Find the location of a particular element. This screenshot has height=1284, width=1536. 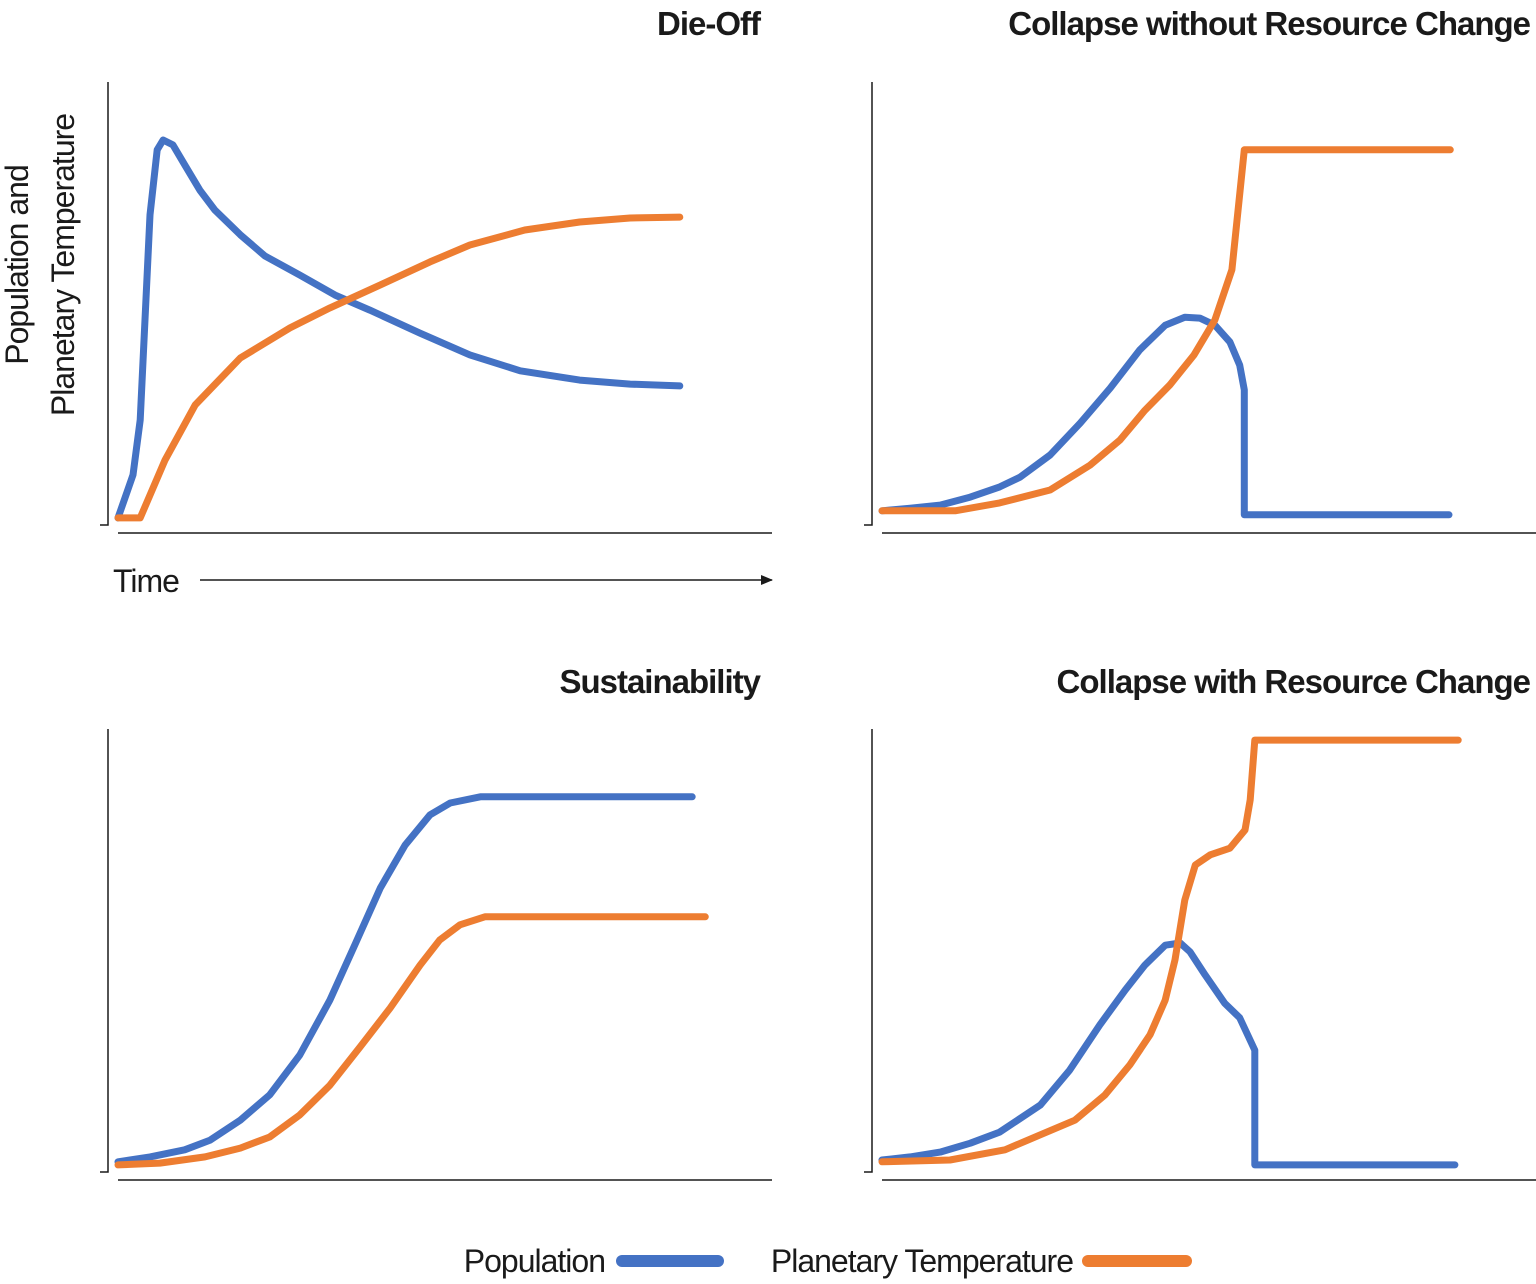

y-label-line: Population and is located at coordinates (17, 265).